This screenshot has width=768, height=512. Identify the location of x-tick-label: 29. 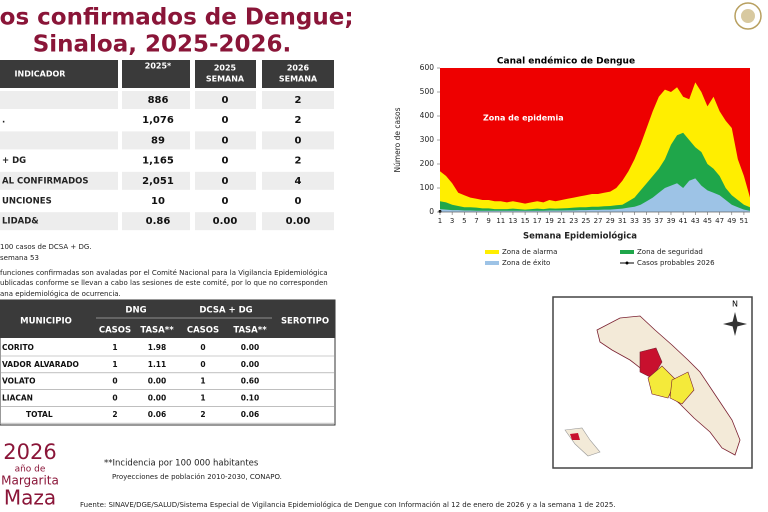
(610, 221).